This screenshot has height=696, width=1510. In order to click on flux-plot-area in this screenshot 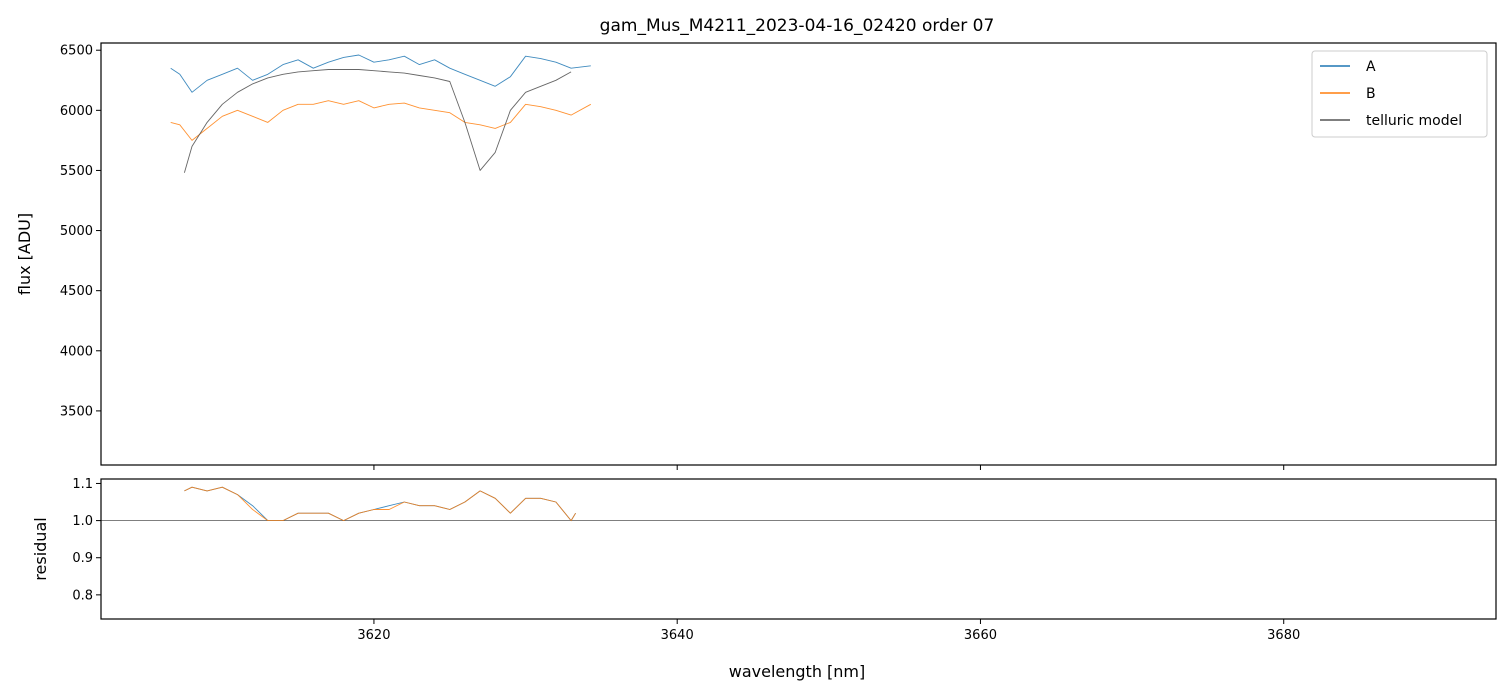, I will do `click(381, 113)`.